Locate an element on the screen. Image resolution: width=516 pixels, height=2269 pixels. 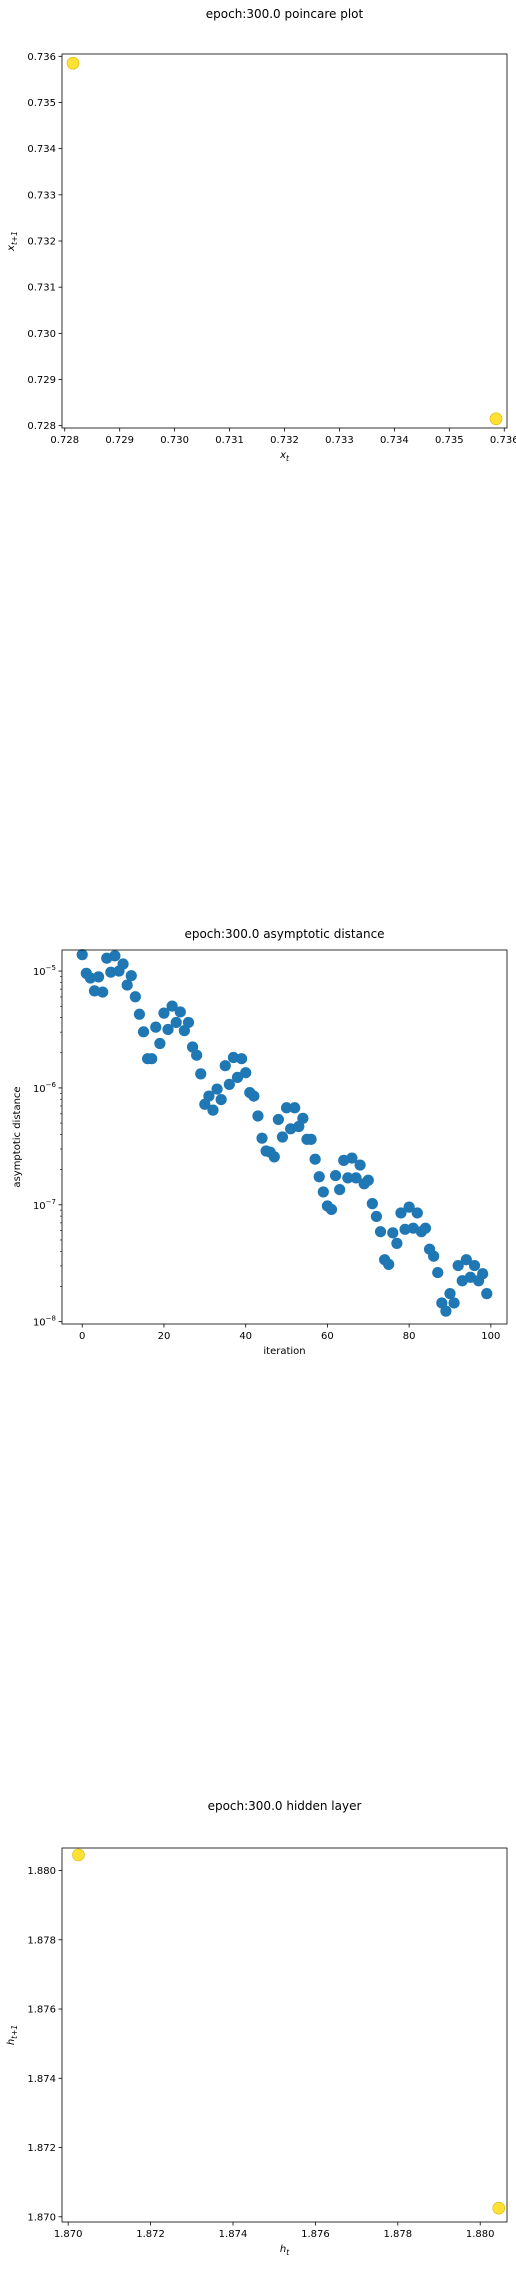
x-axis-label: iteration is located at coordinates (284, 1351).